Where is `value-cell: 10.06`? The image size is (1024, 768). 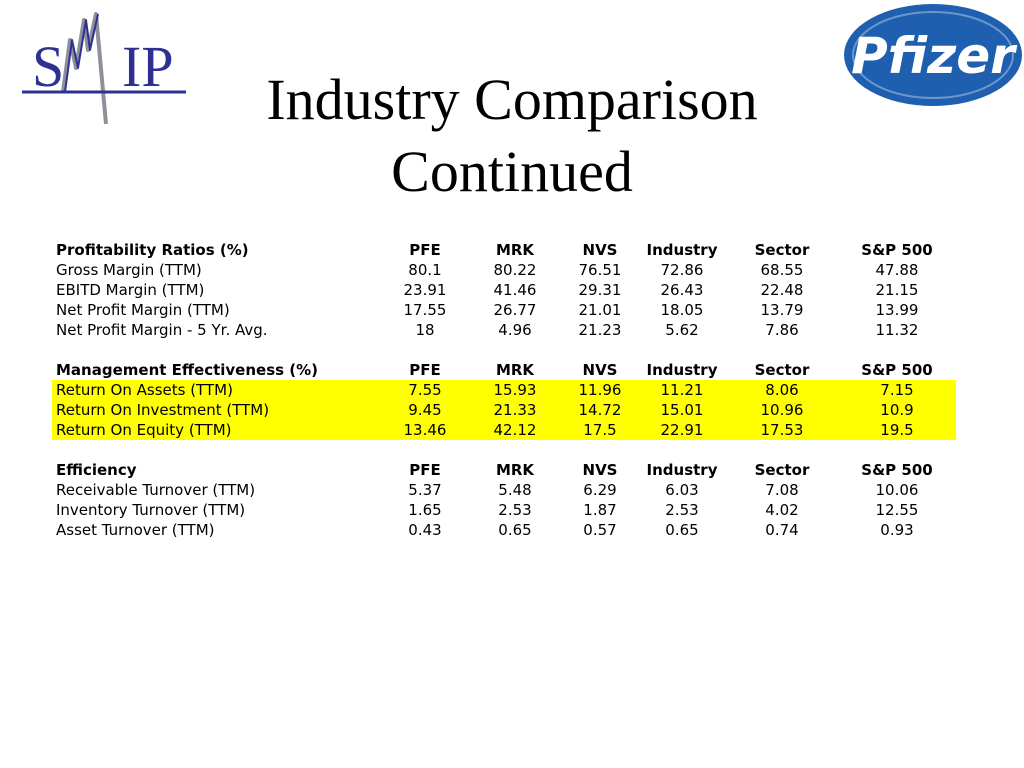 value-cell: 10.06 is located at coordinates (897, 490).